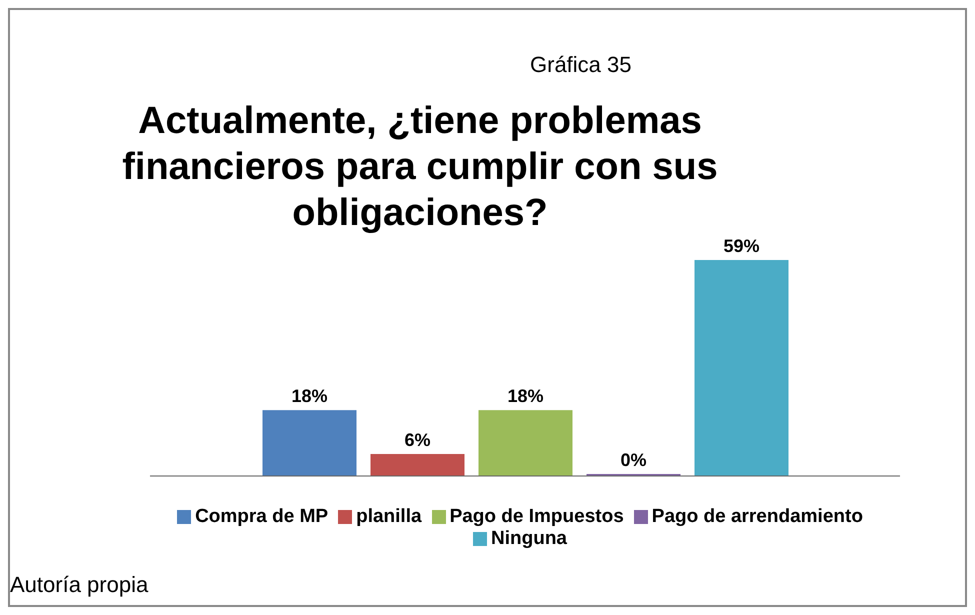 This screenshot has height=615, width=975. Describe the element at coordinates (79, 585) in the screenshot. I see `text: Autoría propia` at that location.